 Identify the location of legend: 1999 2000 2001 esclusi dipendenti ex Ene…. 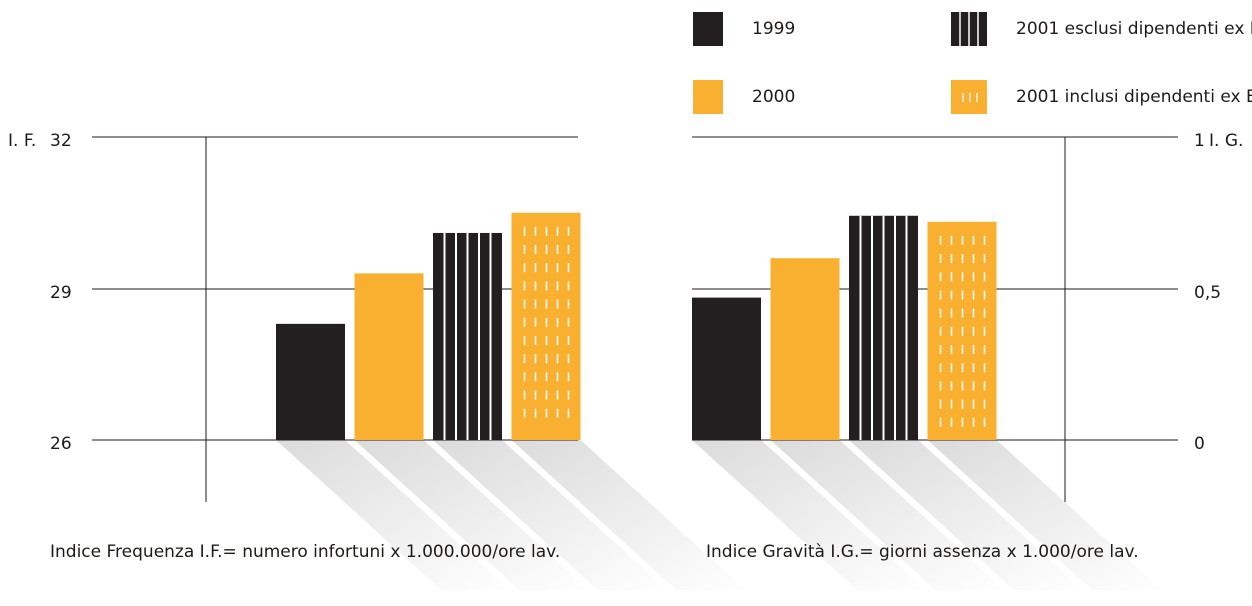
(972, 63).